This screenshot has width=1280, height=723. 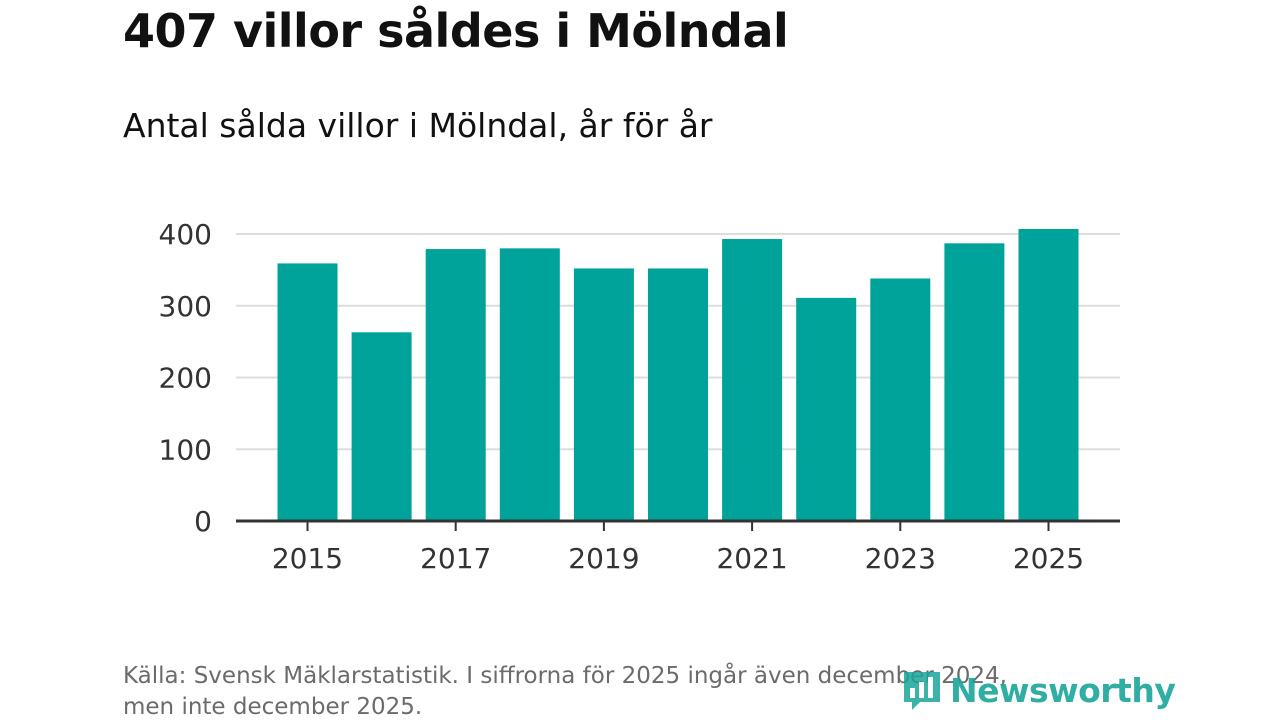 I want to click on x-tick-label: 2015, so click(x=307, y=558).